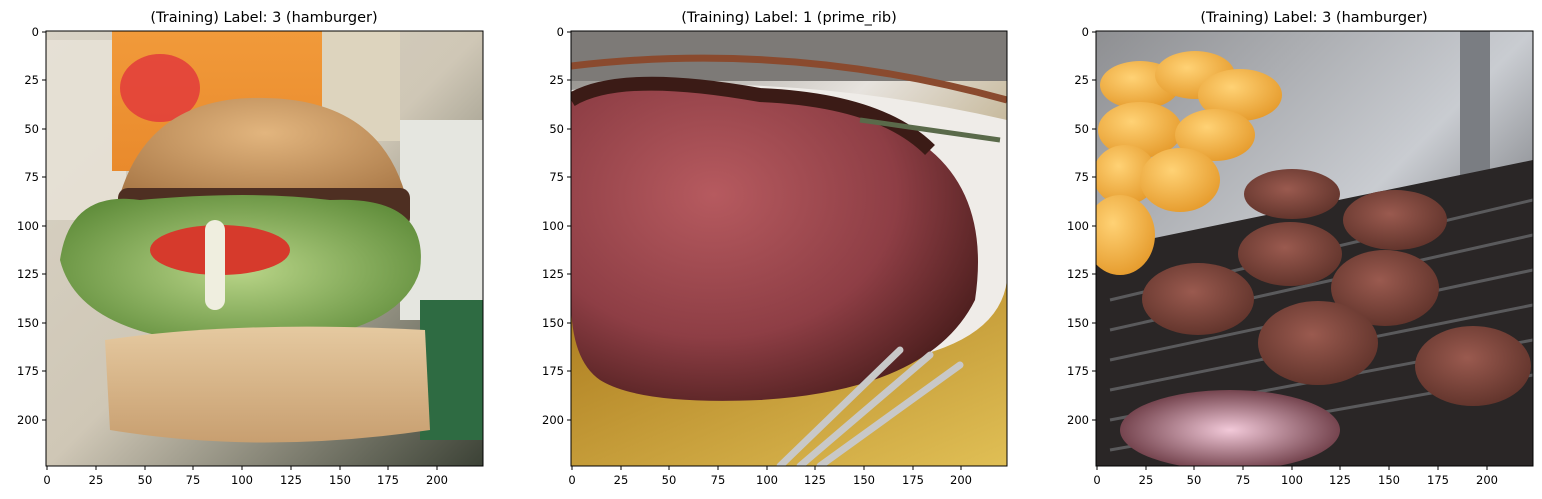 The height and width of the screenshot is (499, 1542). I want to click on x-tick-label: 0, so click(46, 480).